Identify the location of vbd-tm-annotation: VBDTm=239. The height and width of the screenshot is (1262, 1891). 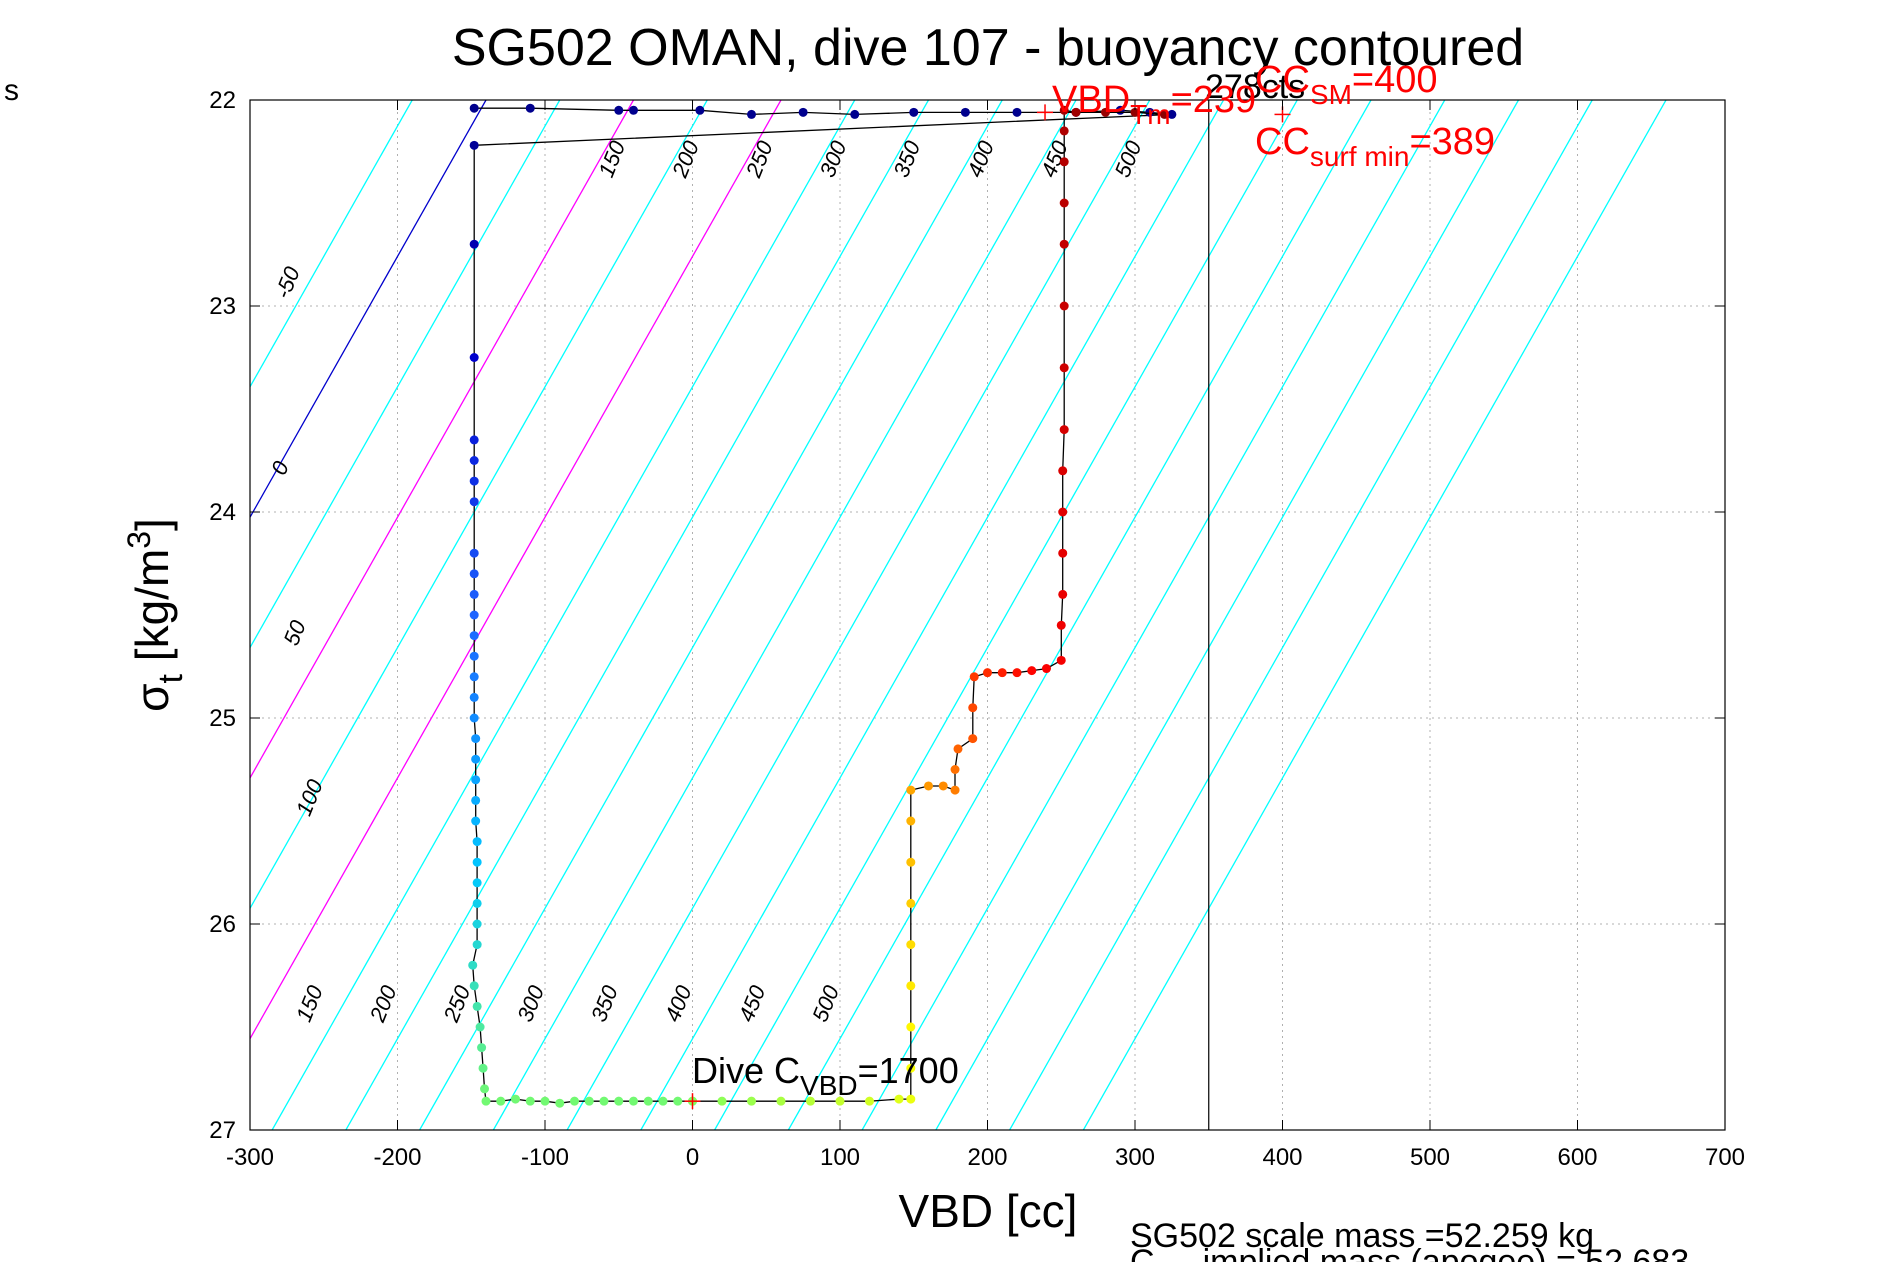
(1154, 104).